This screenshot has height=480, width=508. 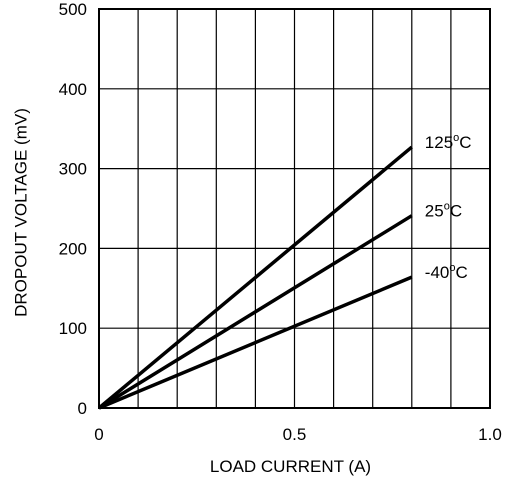 What do you see at coordinates (73, 248) in the screenshot?
I see `y-tick-label-2: 200` at bounding box center [73, 248].